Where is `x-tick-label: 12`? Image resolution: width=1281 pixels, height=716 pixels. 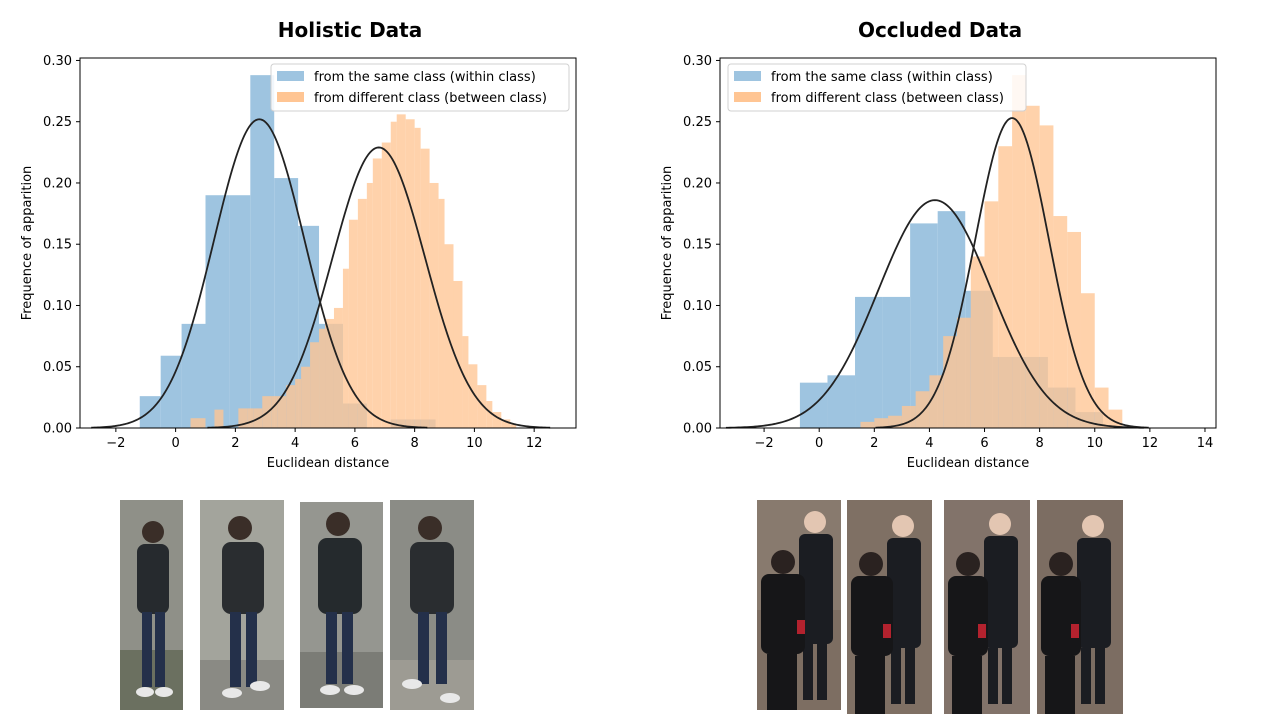
x-tick-label: 12 is located at coordinates (1150, 443).